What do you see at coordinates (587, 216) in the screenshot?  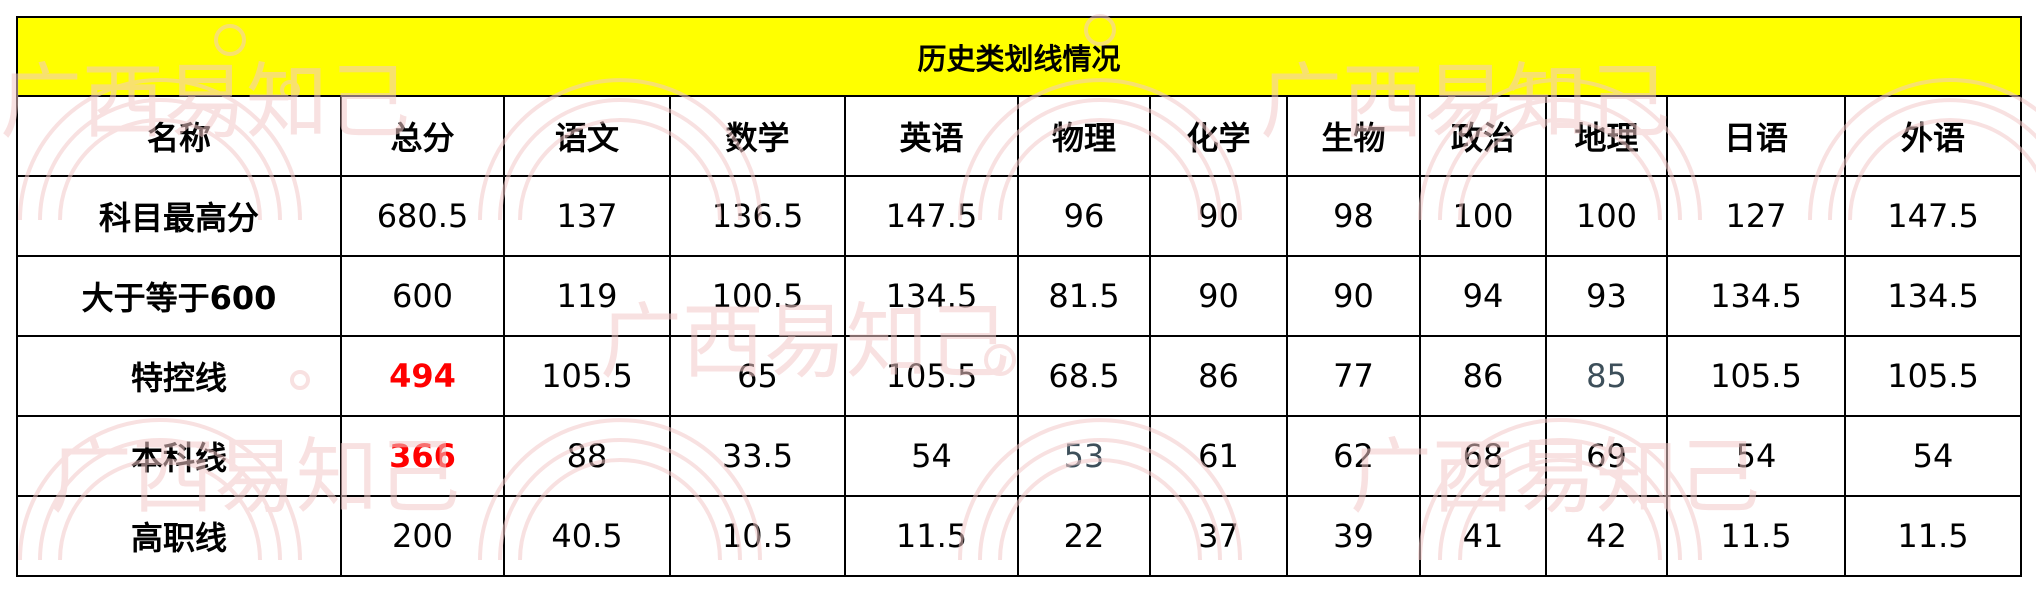 I see `table-cell: 137` at bounding box center [587, 216].